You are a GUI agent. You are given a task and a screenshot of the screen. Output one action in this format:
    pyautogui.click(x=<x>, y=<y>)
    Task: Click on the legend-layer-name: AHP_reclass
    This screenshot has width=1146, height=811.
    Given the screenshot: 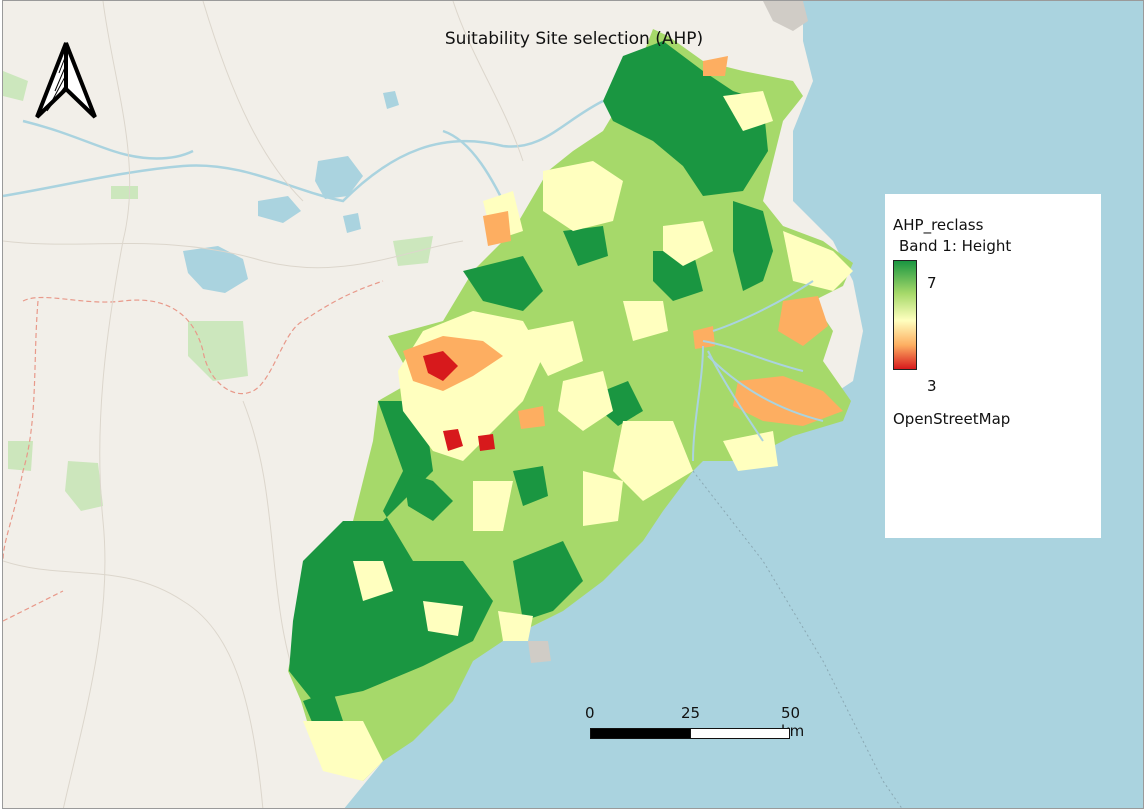 What is the action you would take?
    pyautogui.click(x=938, y=225)
    